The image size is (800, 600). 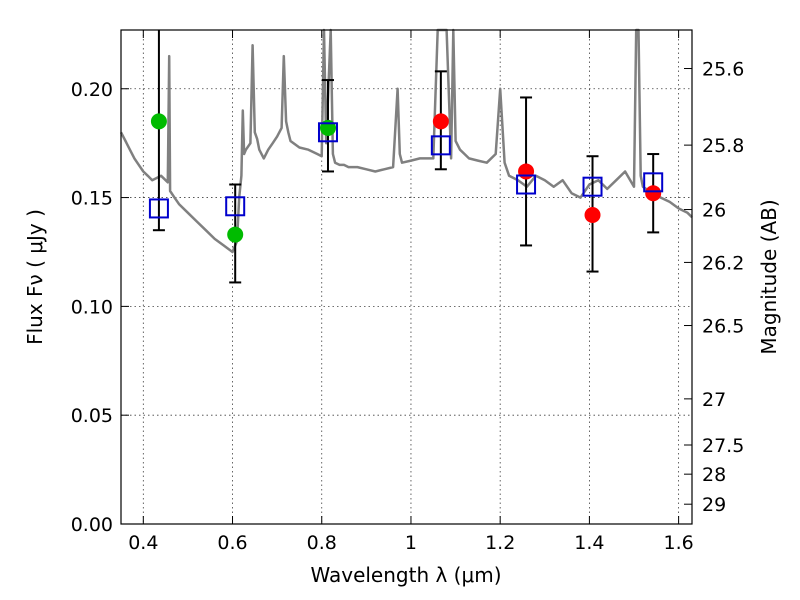 What do you see at coordinates (92, 416) in the screenshot?
I see `y-tick-label: 0.05` at bounding box center [92, 416].